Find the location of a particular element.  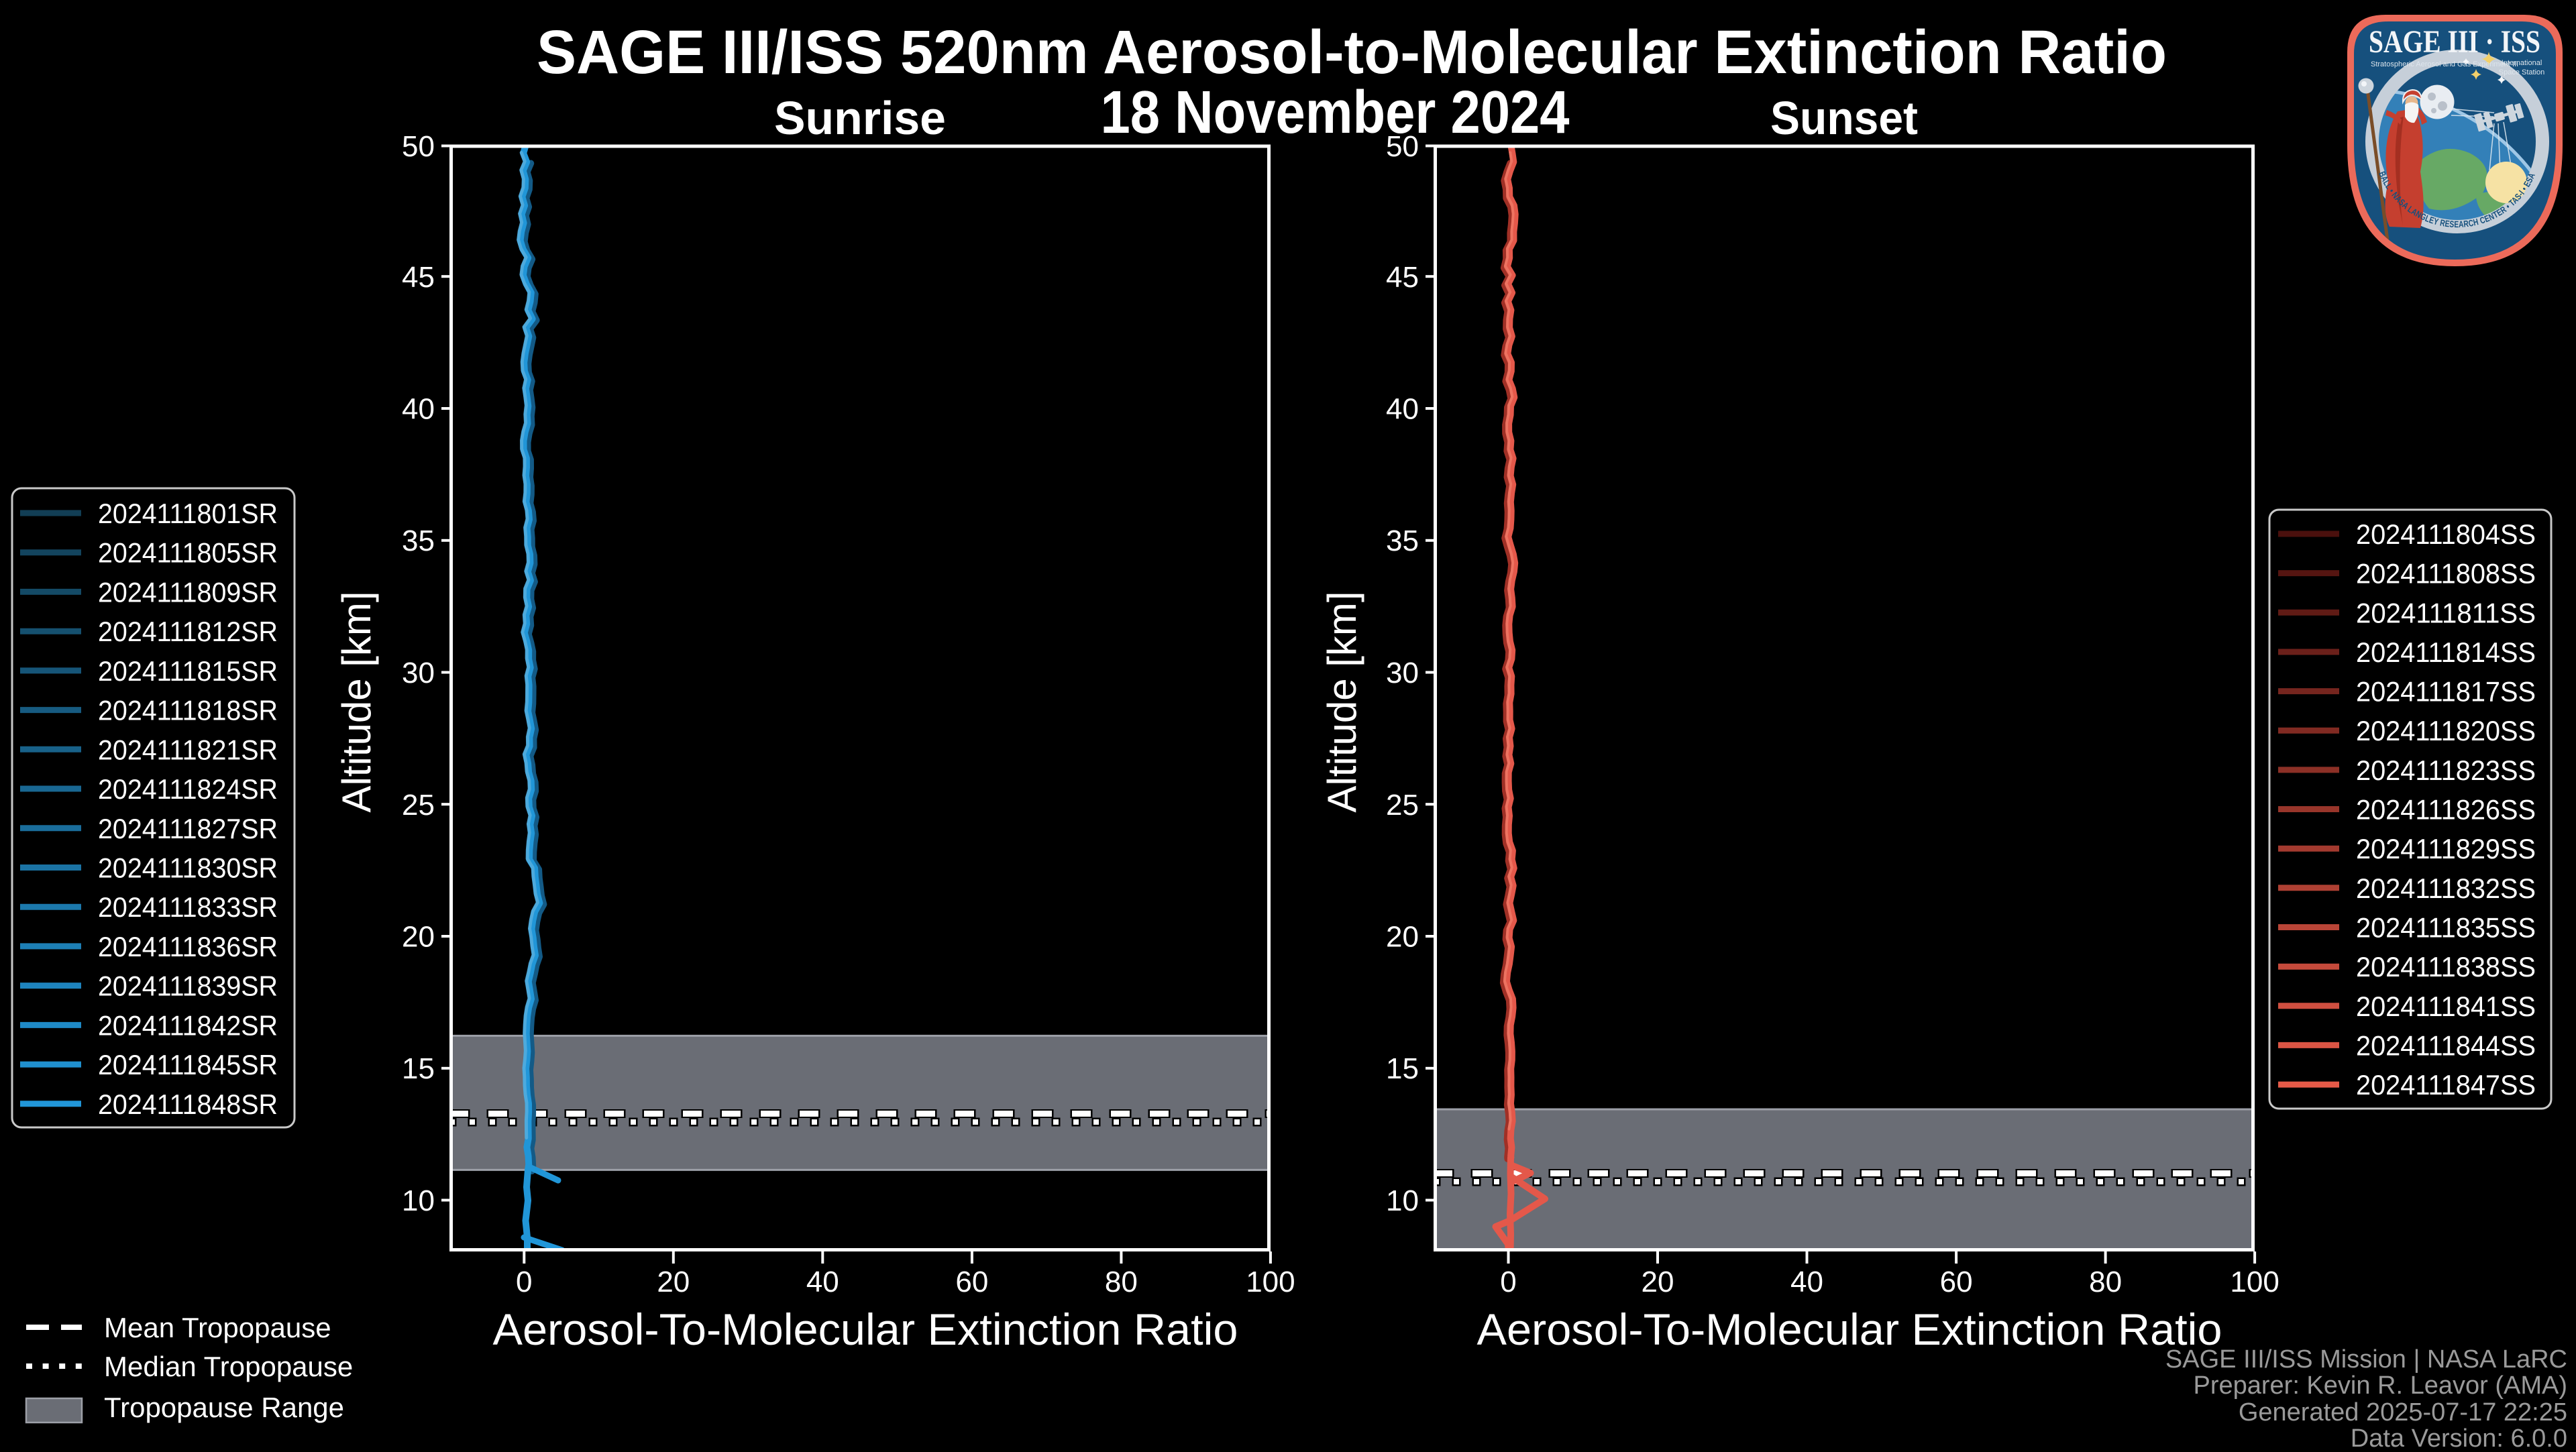

svg-text: Mean Tropopause is located at coordinates (217, 1327).